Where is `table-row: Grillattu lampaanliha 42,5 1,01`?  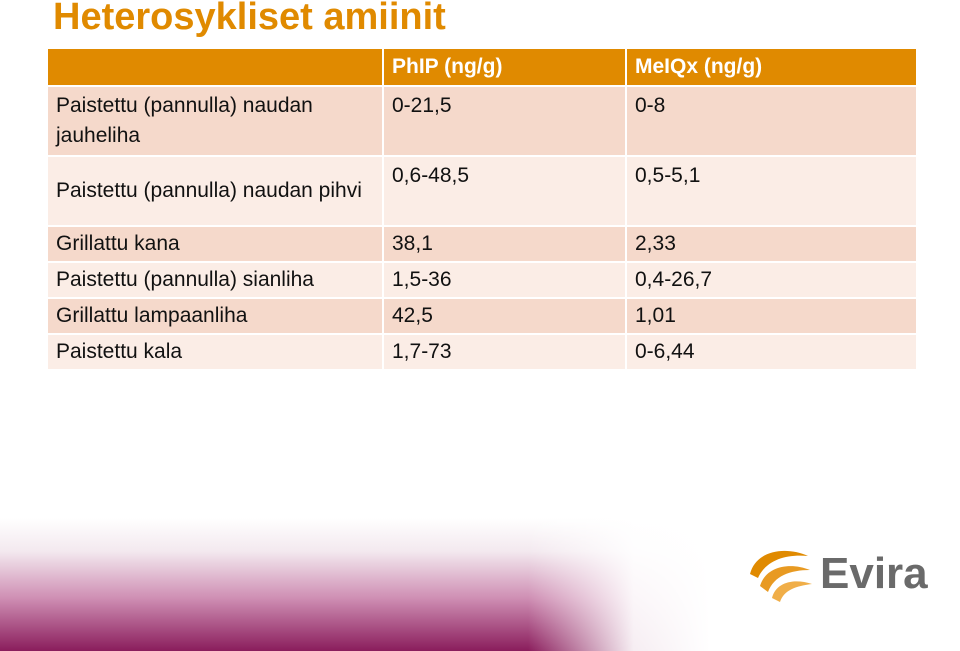 table-row: Grillattu lampaanliha 42,5 1,01 is located at coordinates (482, 316).